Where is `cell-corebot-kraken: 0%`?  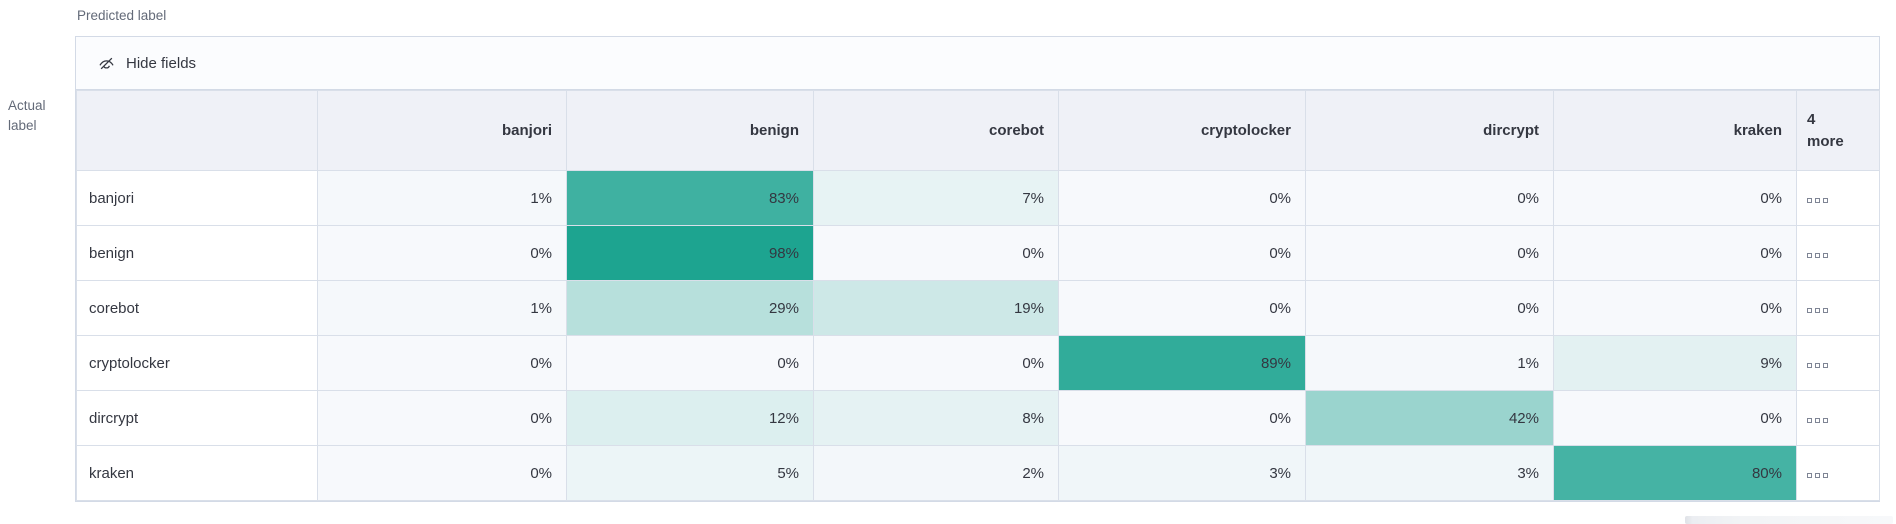
cell-corebot-kraken: 0% is located at coordinates (1675, 308).